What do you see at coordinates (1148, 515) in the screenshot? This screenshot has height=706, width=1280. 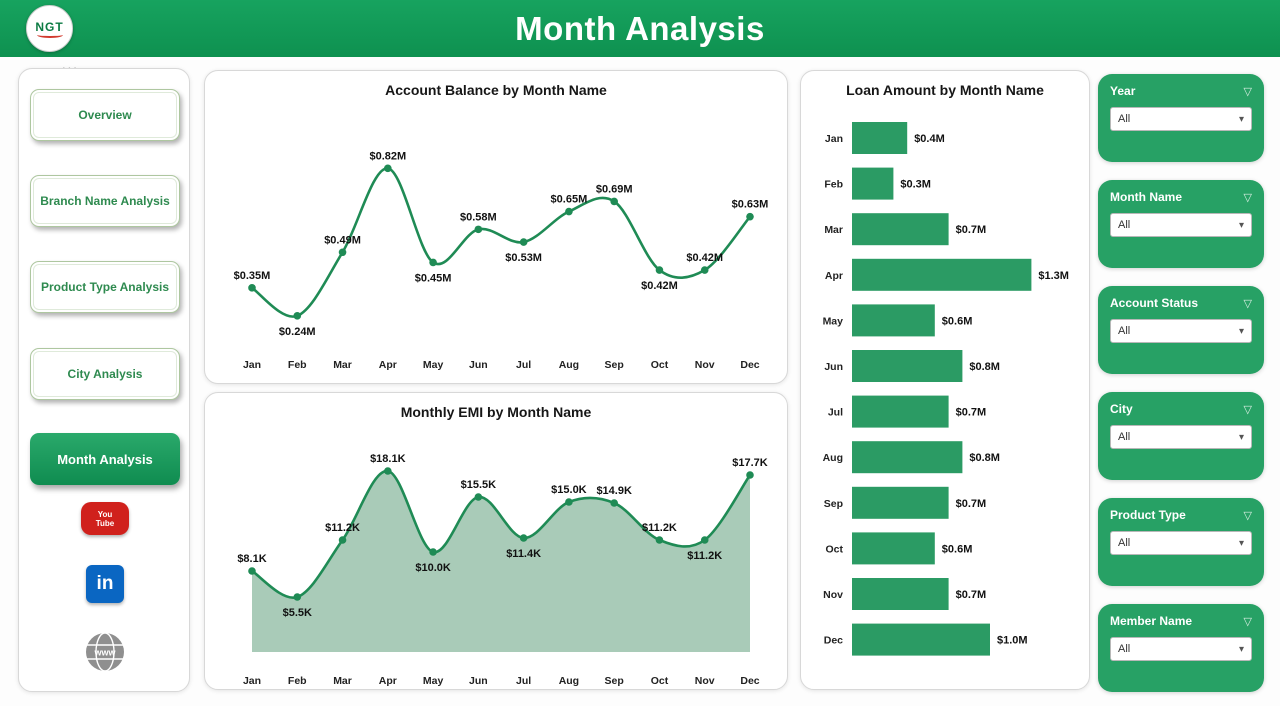 I see `filter-label-product-type: Product Type` at bounding box center [1148, 515].